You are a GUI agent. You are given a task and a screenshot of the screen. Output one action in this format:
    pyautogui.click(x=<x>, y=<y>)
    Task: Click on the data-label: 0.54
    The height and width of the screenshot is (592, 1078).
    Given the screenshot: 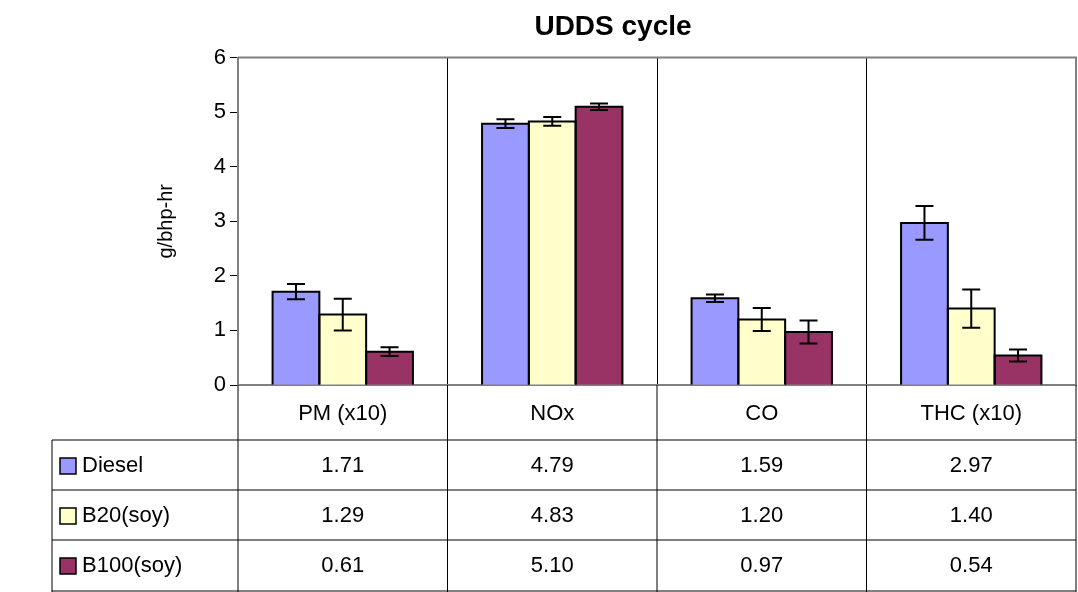 What is the action you would take?
    pyautogui.click(x=971, y=565)
    